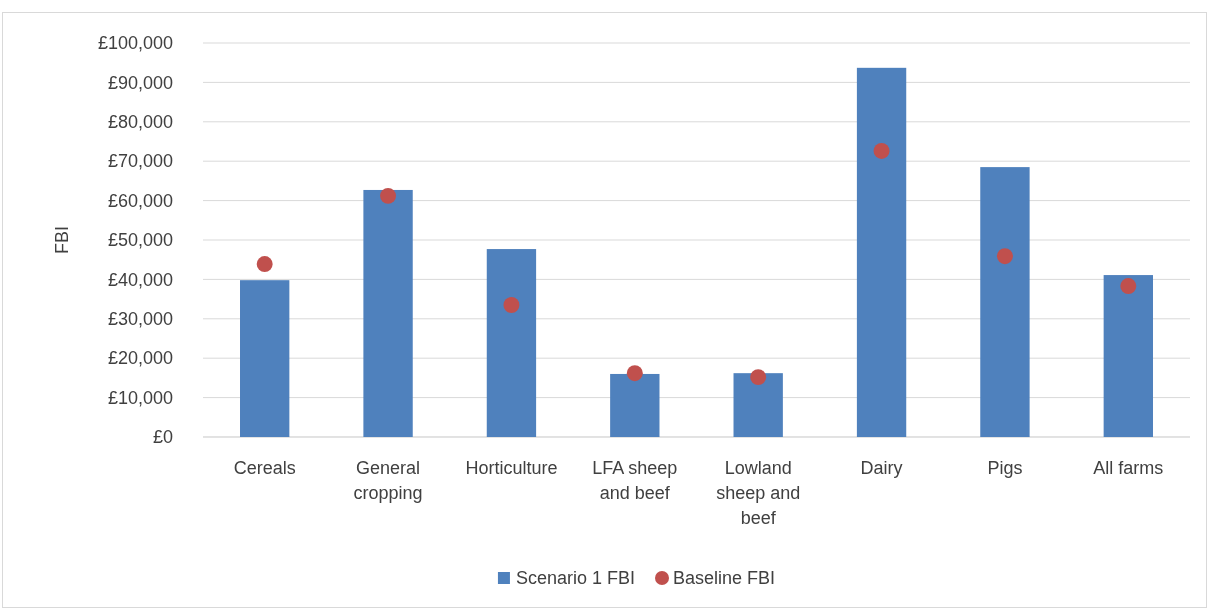 The image size is (1209, 610). I want to click on x-tick-label: LFA sheep and beef, so click(635, 481).